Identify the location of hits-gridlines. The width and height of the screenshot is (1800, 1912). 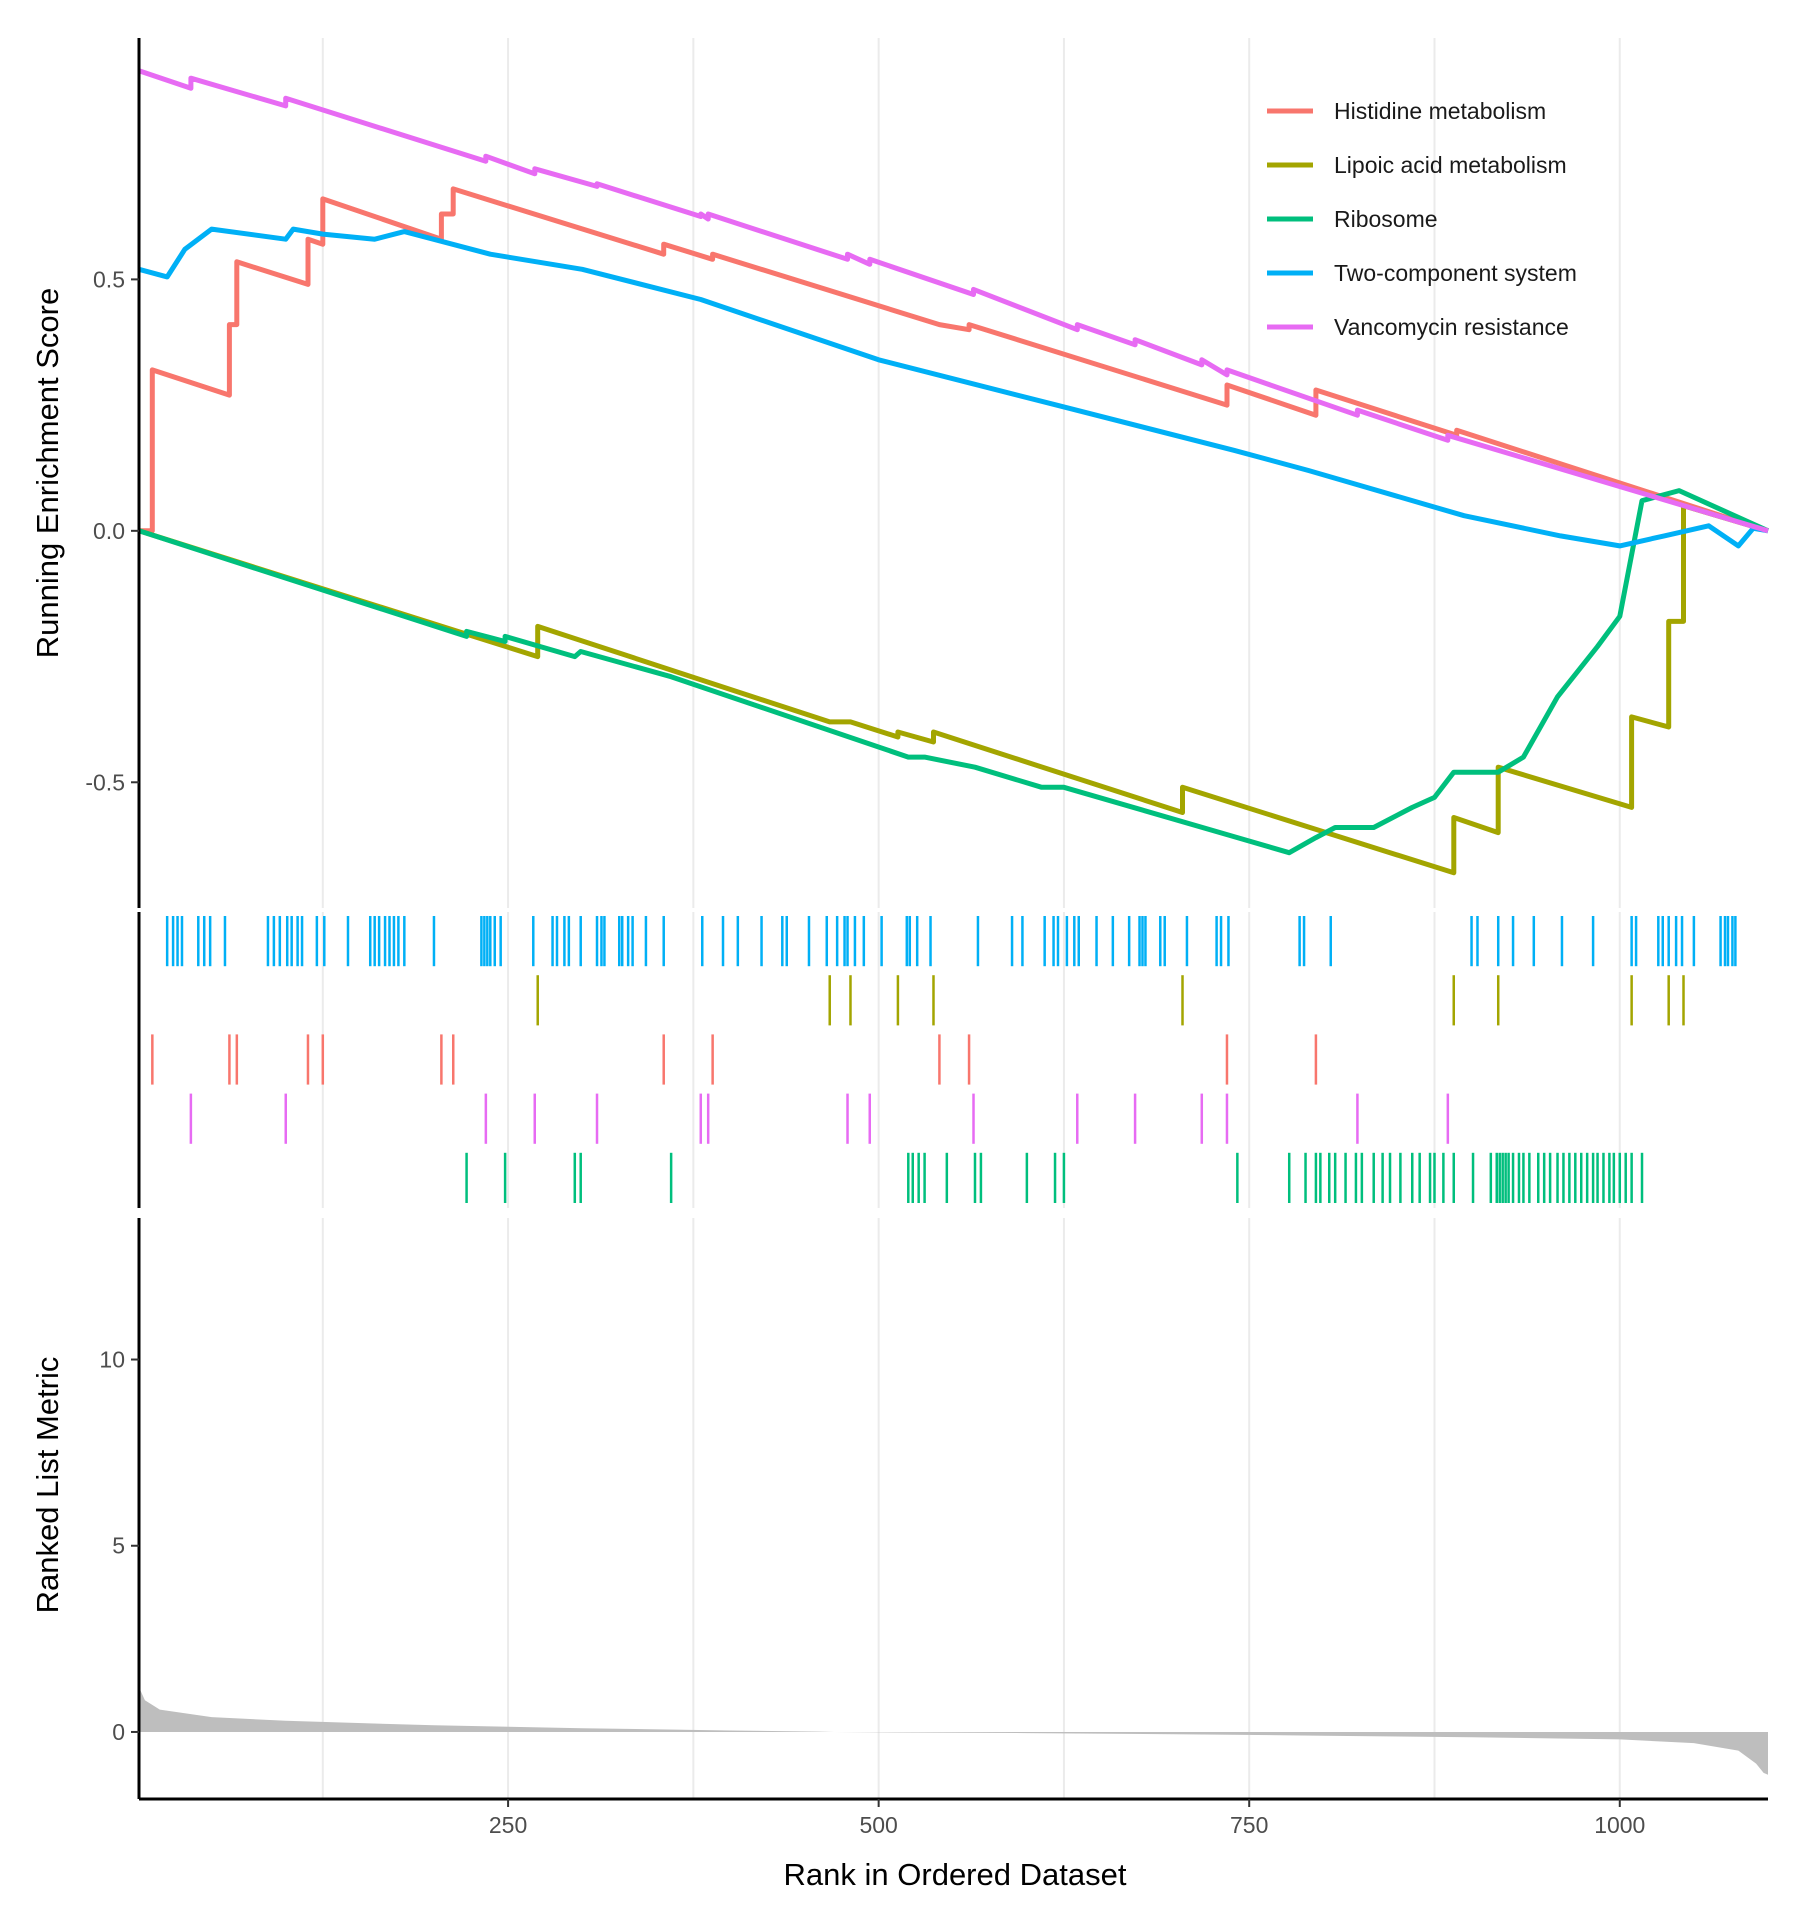
(971, 1060).